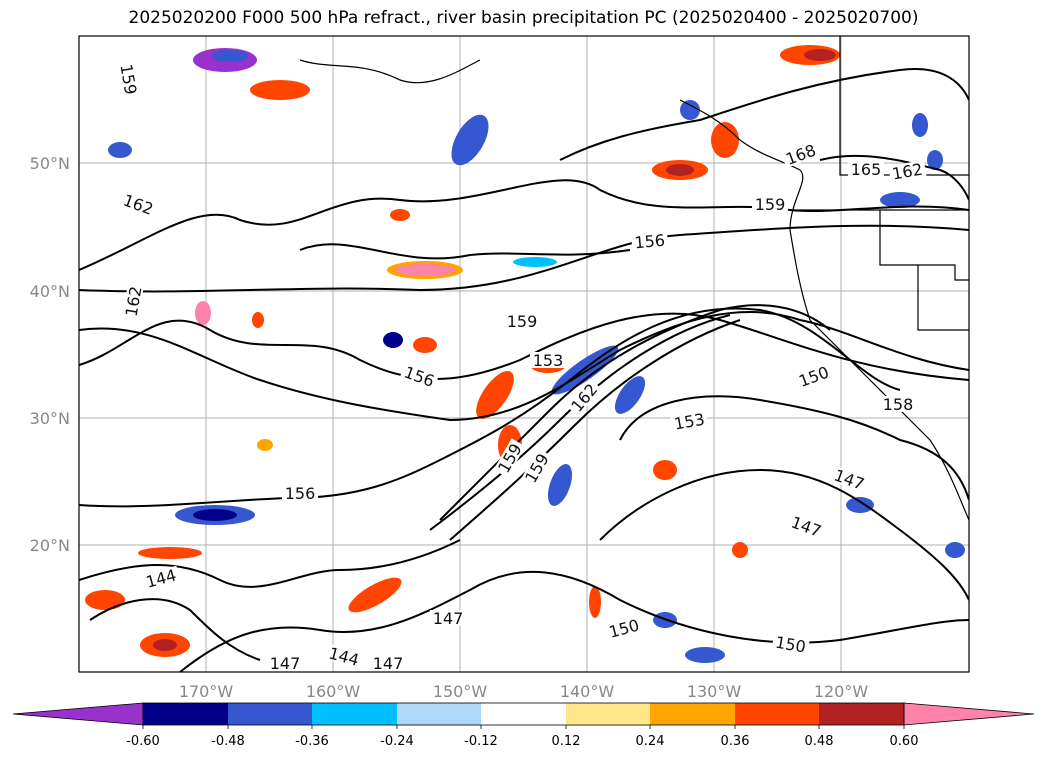 The width and height of the screenshot is (1047, 765). Describe the element at coordinates (819, 741) in the screenshot. I see `colorbar-tick-label: 0.48` at that location.